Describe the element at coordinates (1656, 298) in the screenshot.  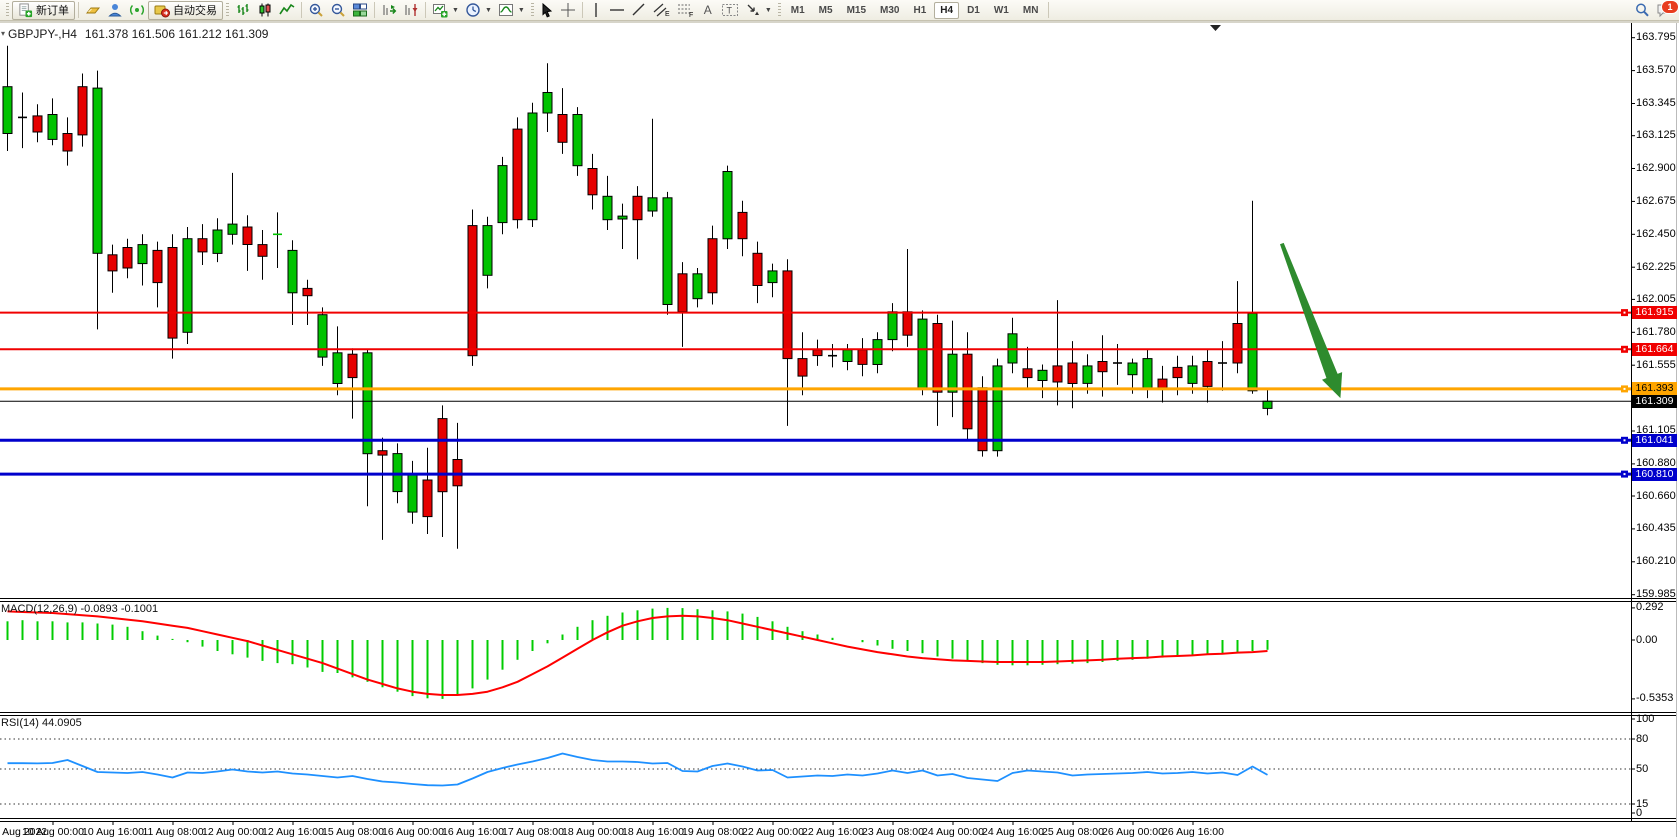
I see `price-axis-label: 162.005` at that location.